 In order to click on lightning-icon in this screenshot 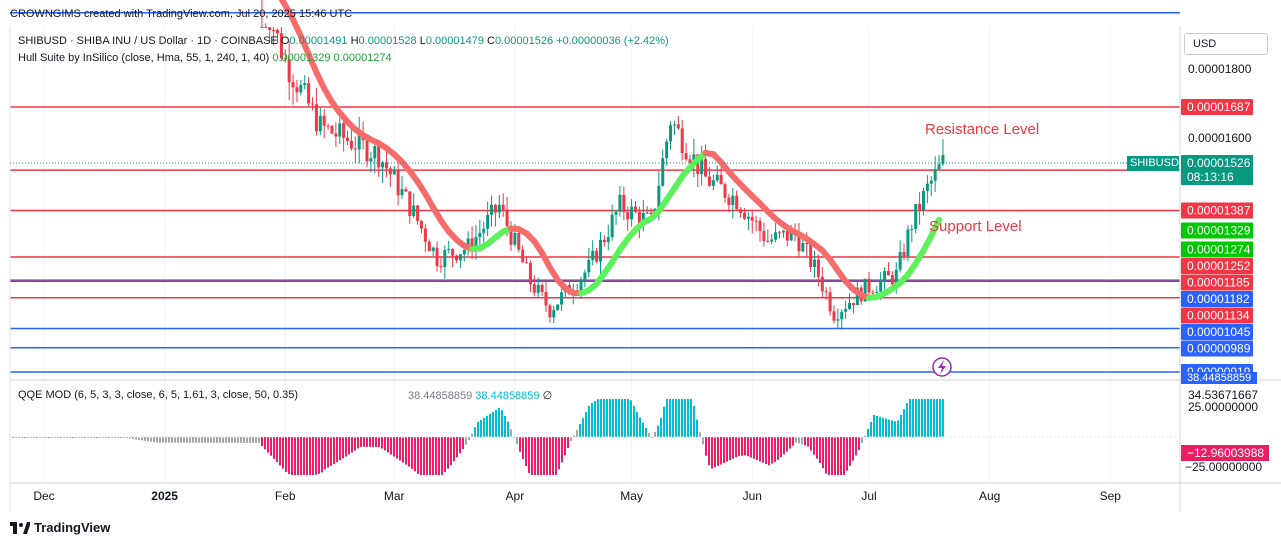, I will do `click(942, 367)`.